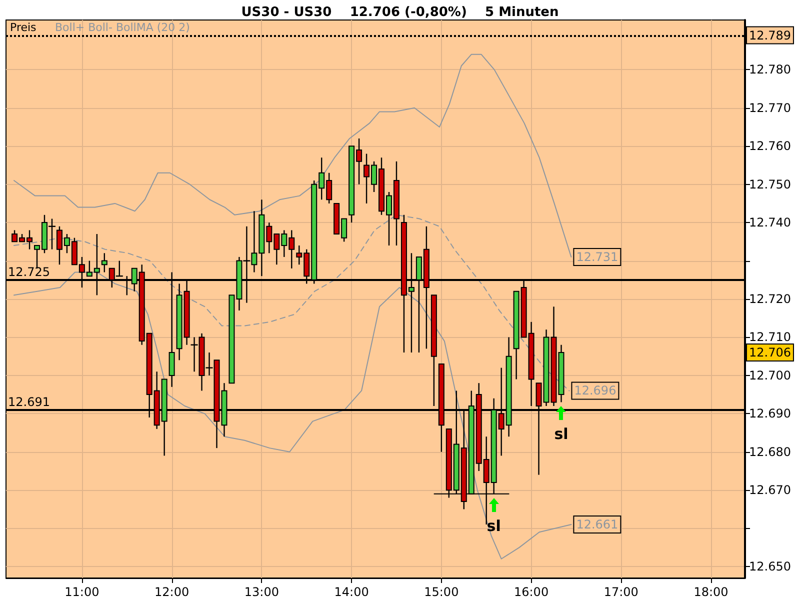 The image size is (800, 600). Describe the element at coordinates (770, 35) in the screenshot. I see `ref-line-label: 12.789` at that location.